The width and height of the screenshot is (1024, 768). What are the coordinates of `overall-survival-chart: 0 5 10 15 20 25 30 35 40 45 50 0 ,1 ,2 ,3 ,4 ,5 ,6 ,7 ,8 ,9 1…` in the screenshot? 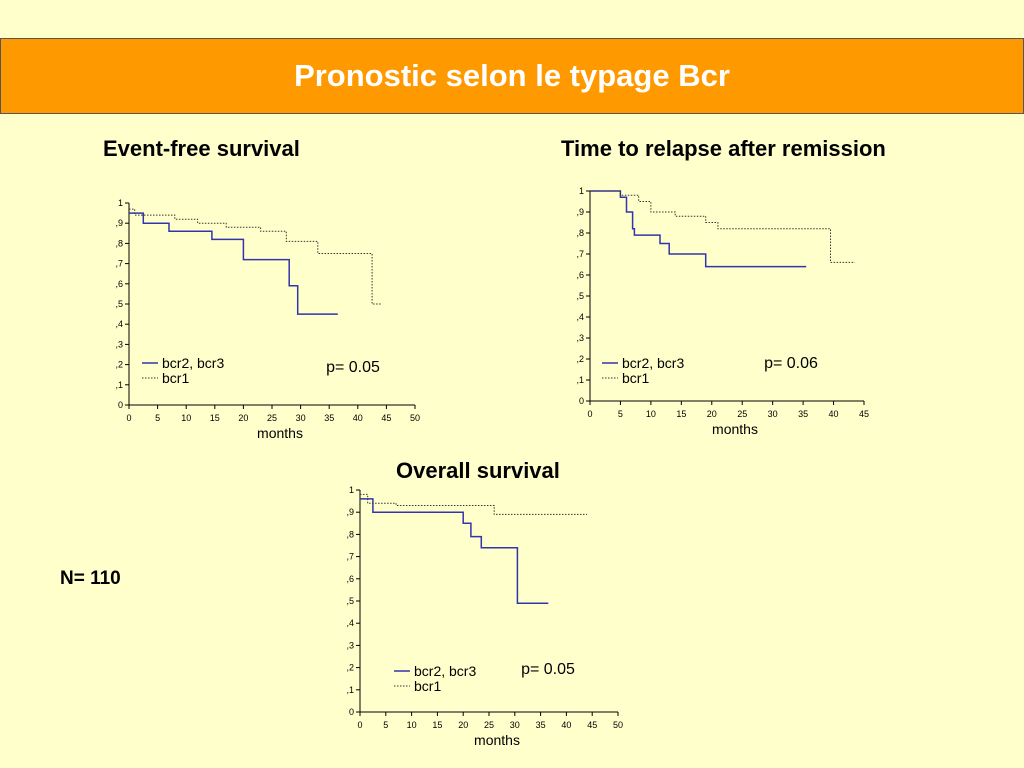 It's located at (484, 616).